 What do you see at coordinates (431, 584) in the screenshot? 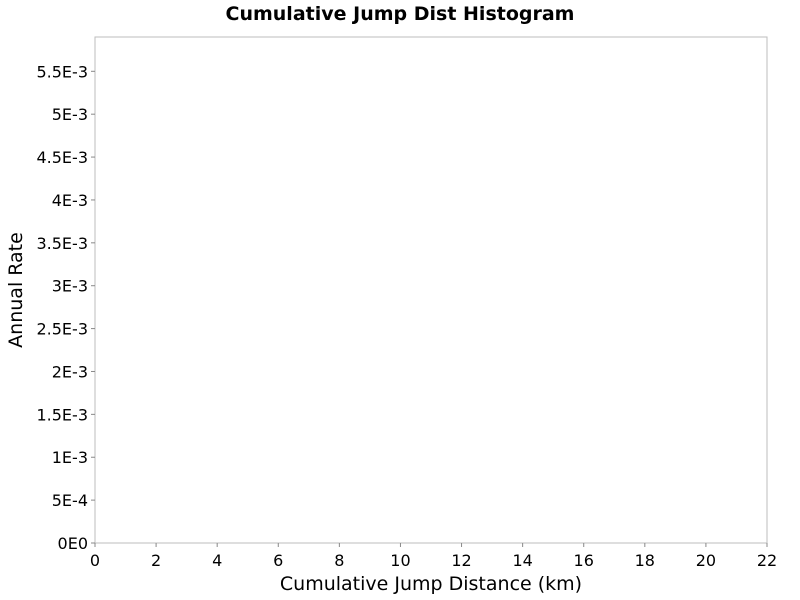
I see `x-axis-label: Cumulative Jump Distance (km)` at bounding box center [431, 584].